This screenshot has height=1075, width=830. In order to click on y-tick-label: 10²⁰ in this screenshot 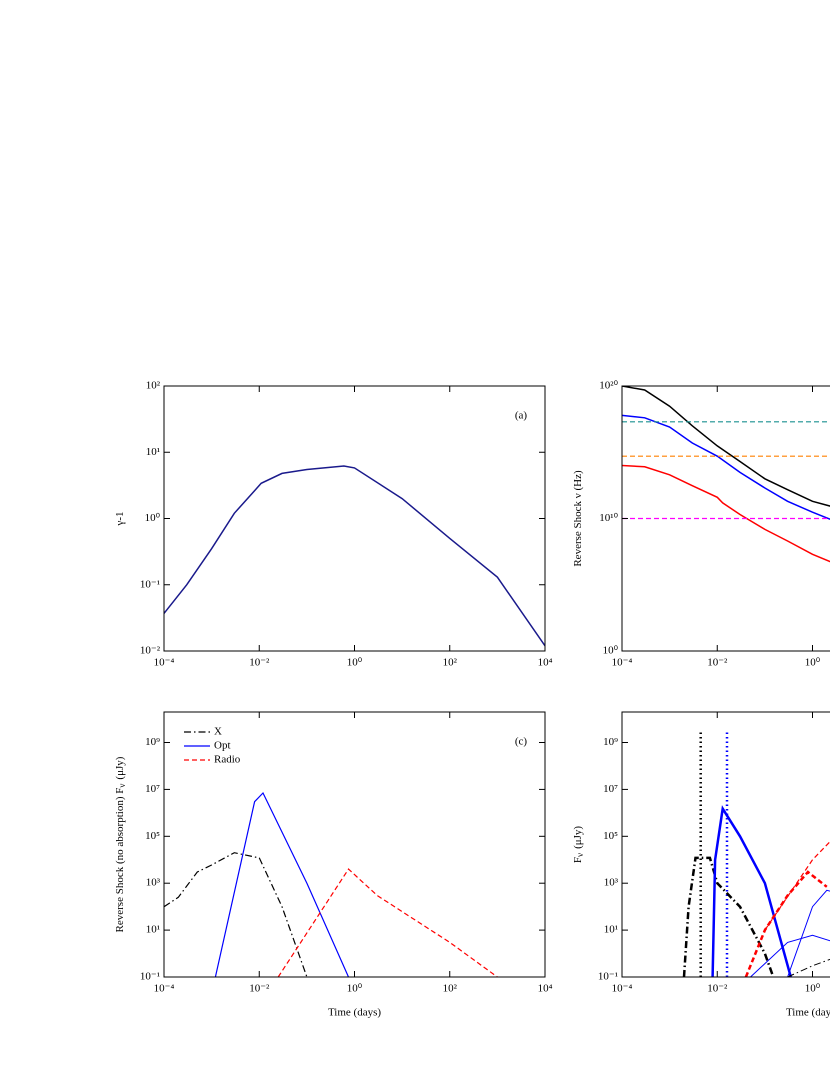, I will do `click(608, 386)`.